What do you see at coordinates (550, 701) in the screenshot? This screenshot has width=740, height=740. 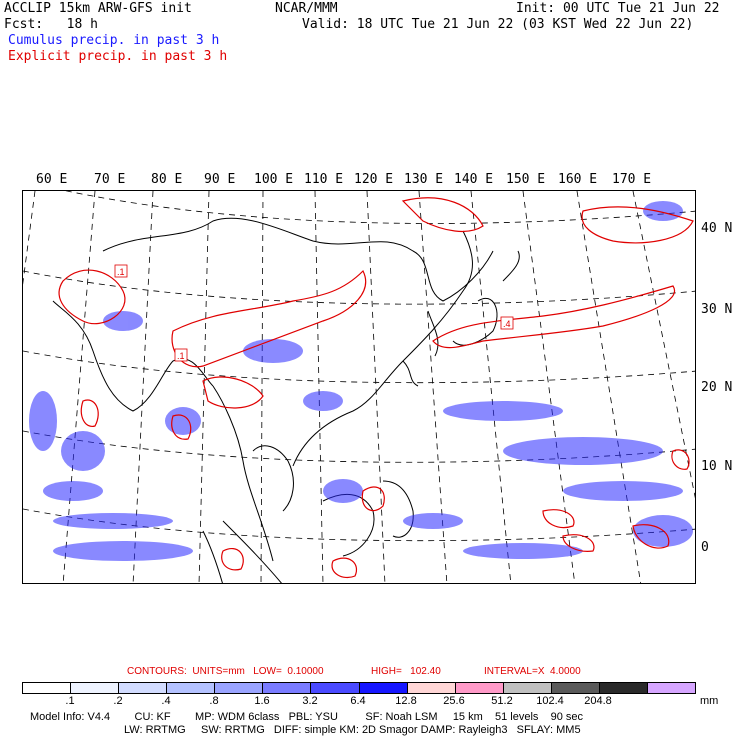 I see `scale-tick: 102.4` at bounding box center [550, 701].